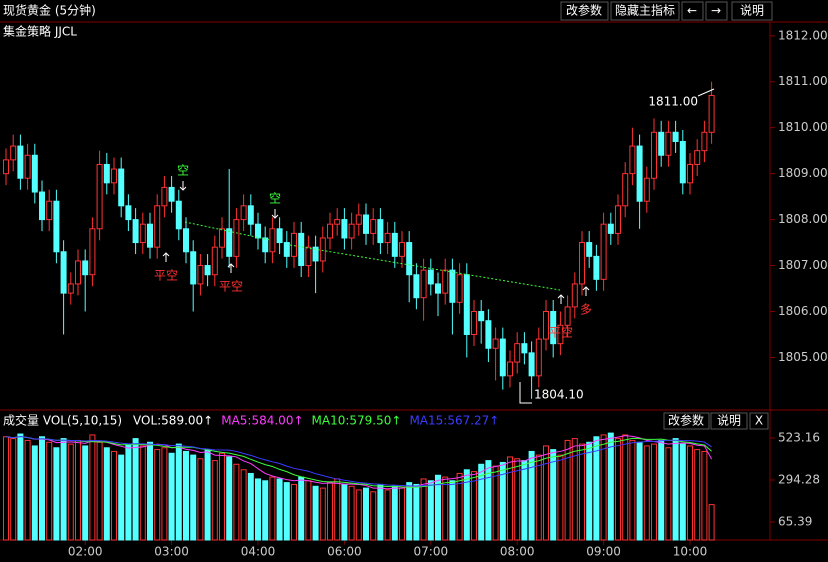  I want to click on signal-label: 空, so click(183, 171).